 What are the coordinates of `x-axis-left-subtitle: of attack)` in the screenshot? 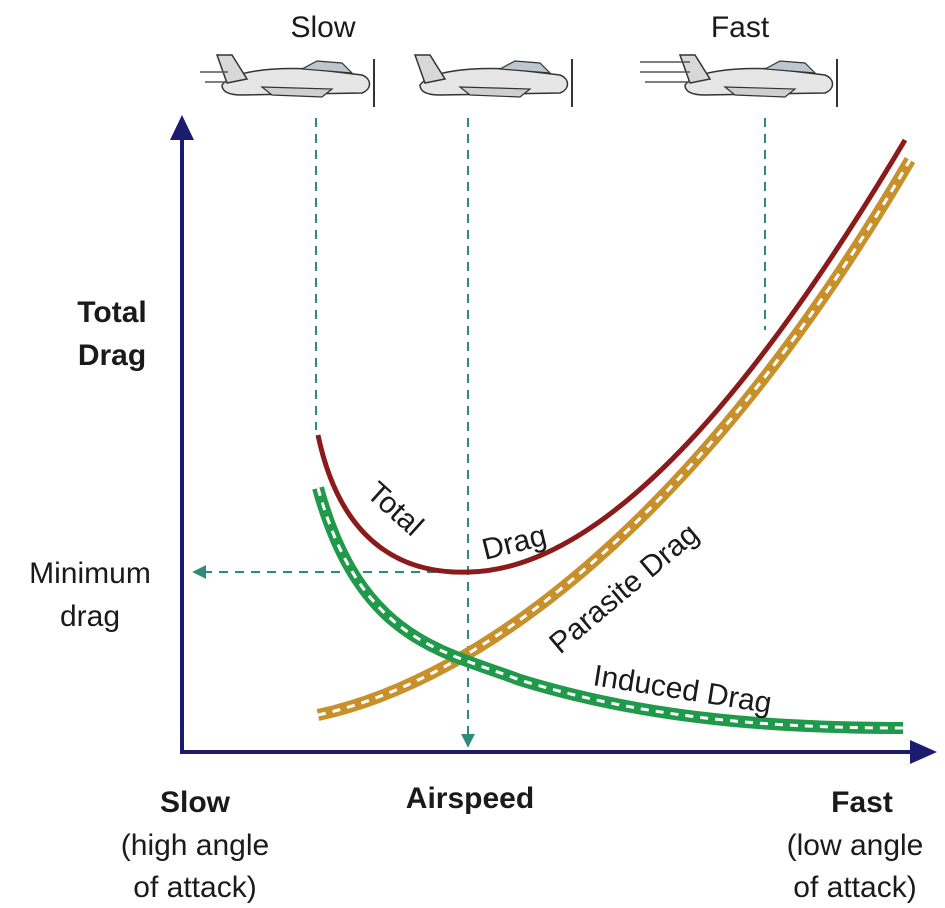 It's located at (194, 887).